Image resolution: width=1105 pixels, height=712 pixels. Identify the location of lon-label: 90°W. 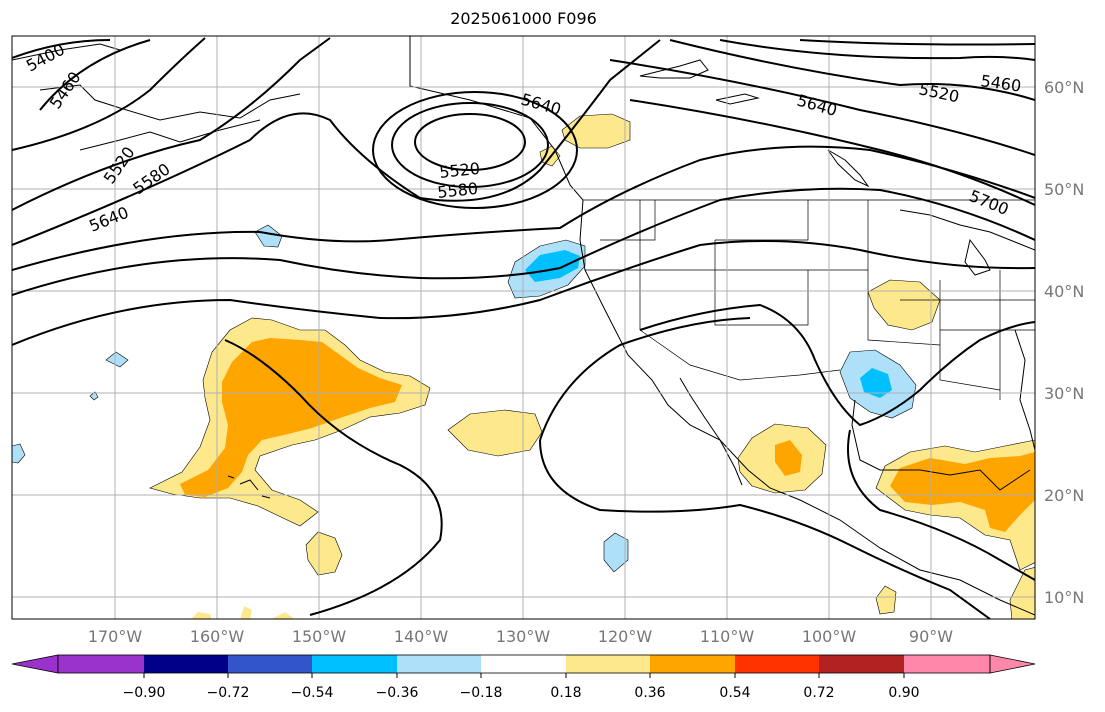
(931, 636).